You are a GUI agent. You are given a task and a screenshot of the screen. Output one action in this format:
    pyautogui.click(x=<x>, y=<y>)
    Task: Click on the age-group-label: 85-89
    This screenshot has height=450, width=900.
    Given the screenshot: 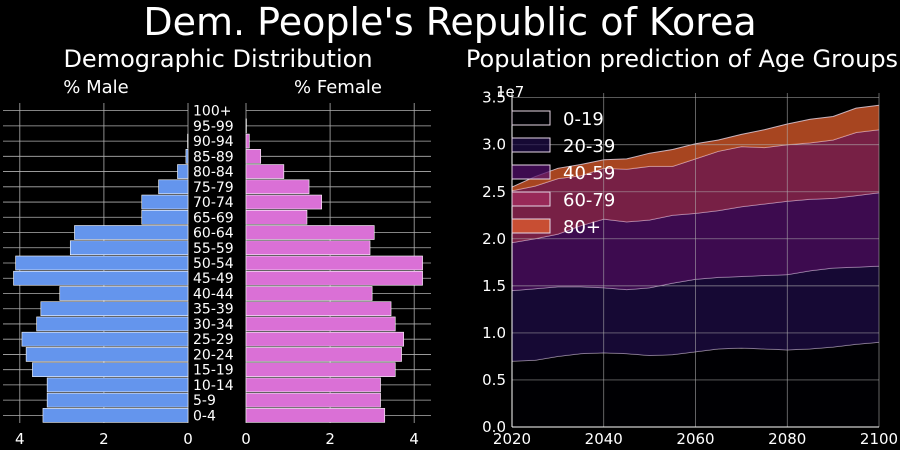 What is the action you would take?
    pyautogui.click(x=213, y=157)
    